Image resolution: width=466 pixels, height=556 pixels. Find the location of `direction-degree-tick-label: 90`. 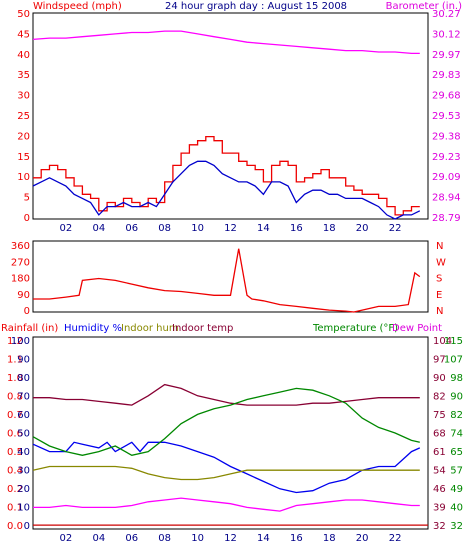

direction-degree-tick-label: 90 is located at coordinates (23, 295).